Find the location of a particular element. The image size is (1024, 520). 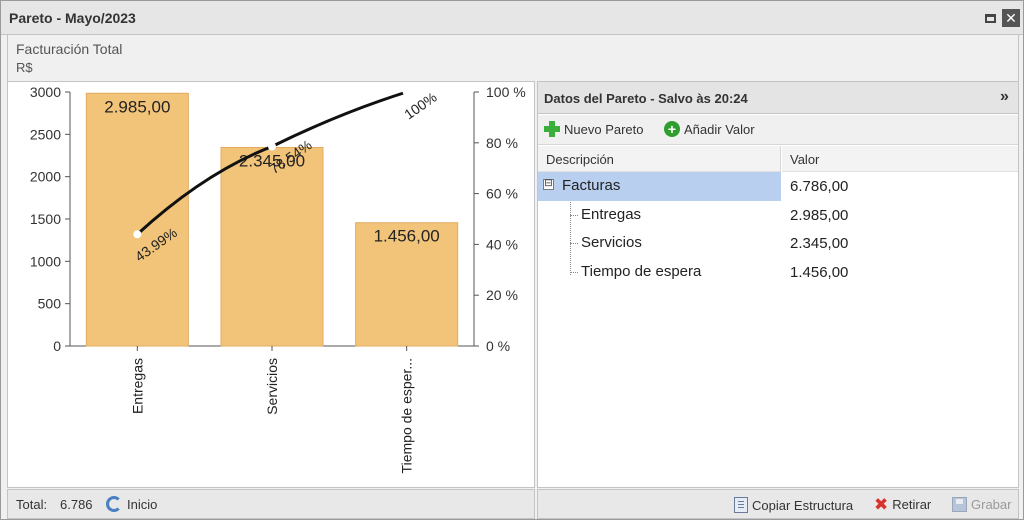

tree-label: Tiempo de espera is located at coordinates (641, 271).